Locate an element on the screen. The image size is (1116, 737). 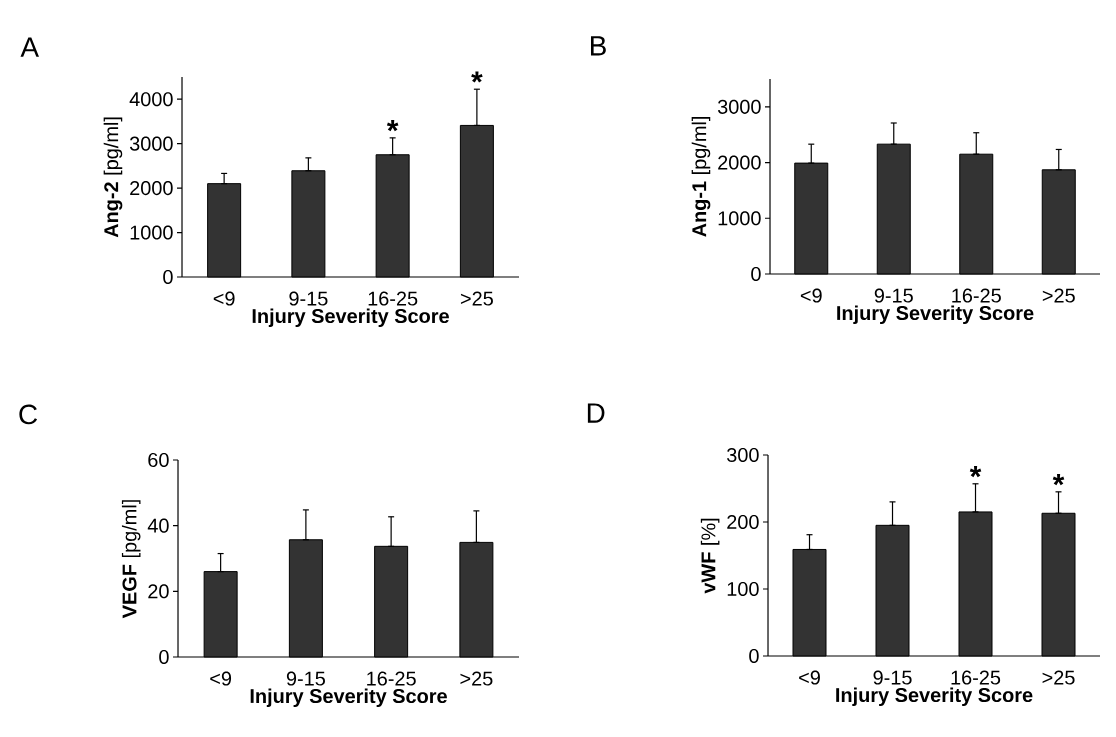
y-tick-label: 4000 is located at coordinates (151, 99).